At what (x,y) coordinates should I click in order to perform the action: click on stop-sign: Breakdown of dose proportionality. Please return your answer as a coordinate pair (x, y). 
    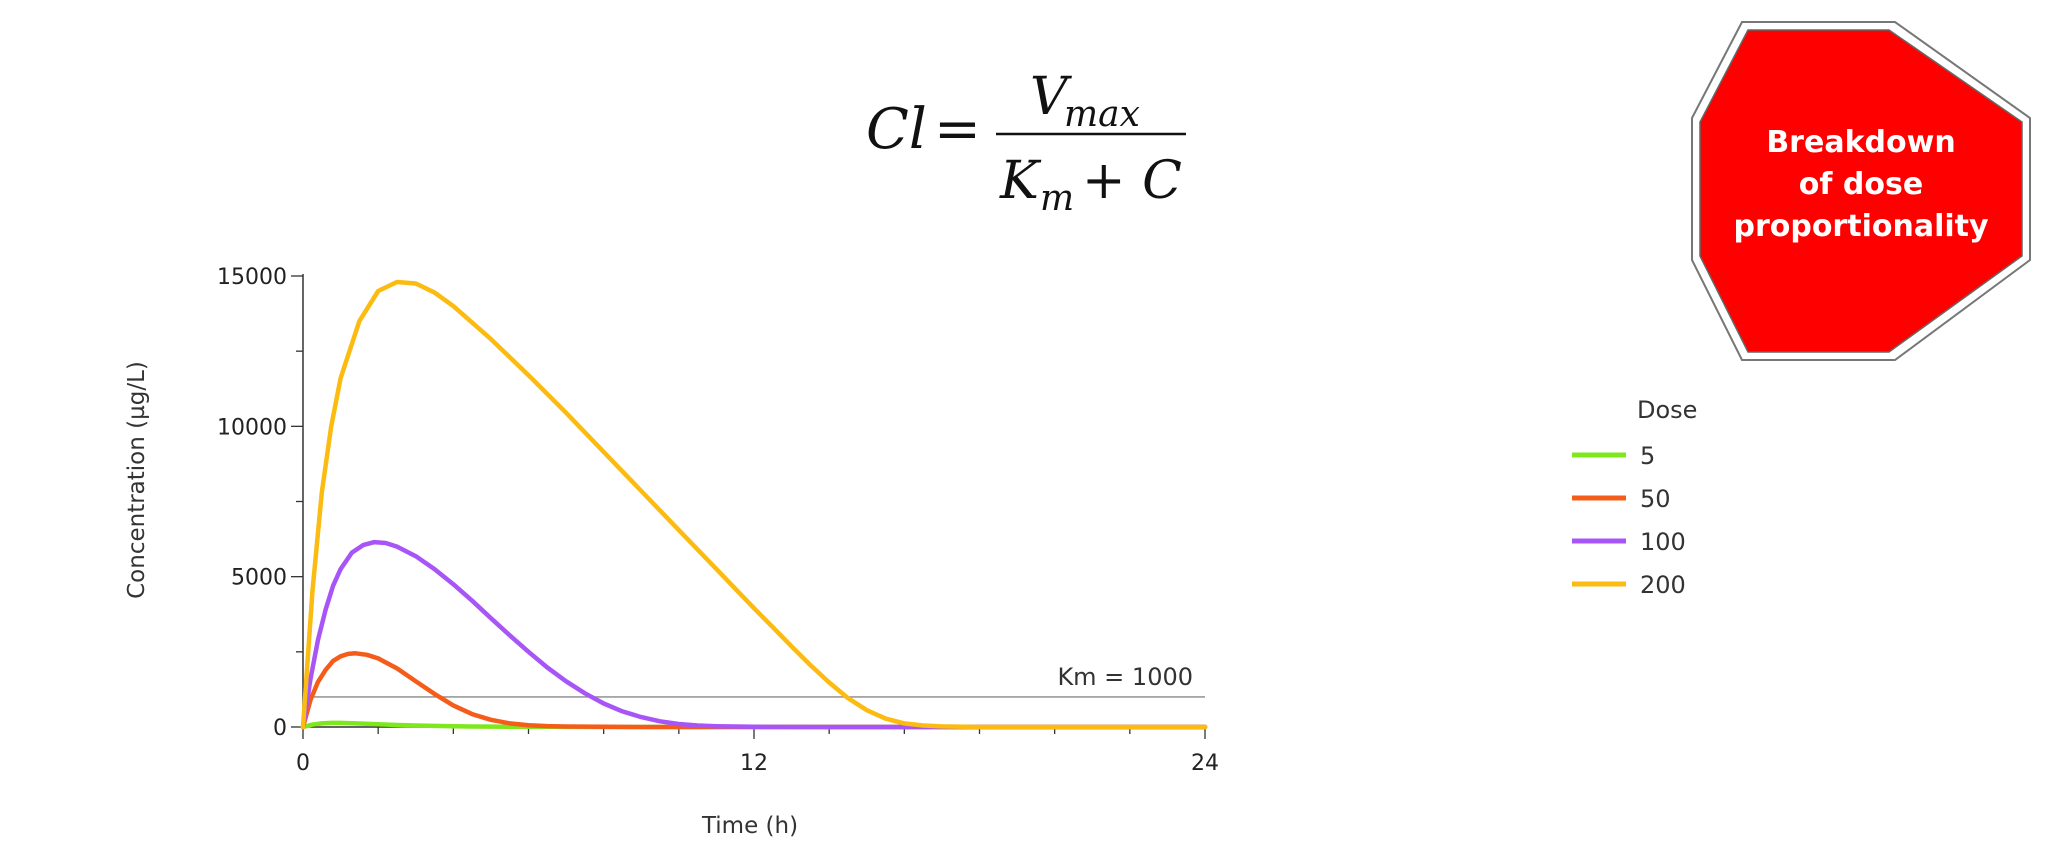
    Looking at the image, I should click on (1861, 191).